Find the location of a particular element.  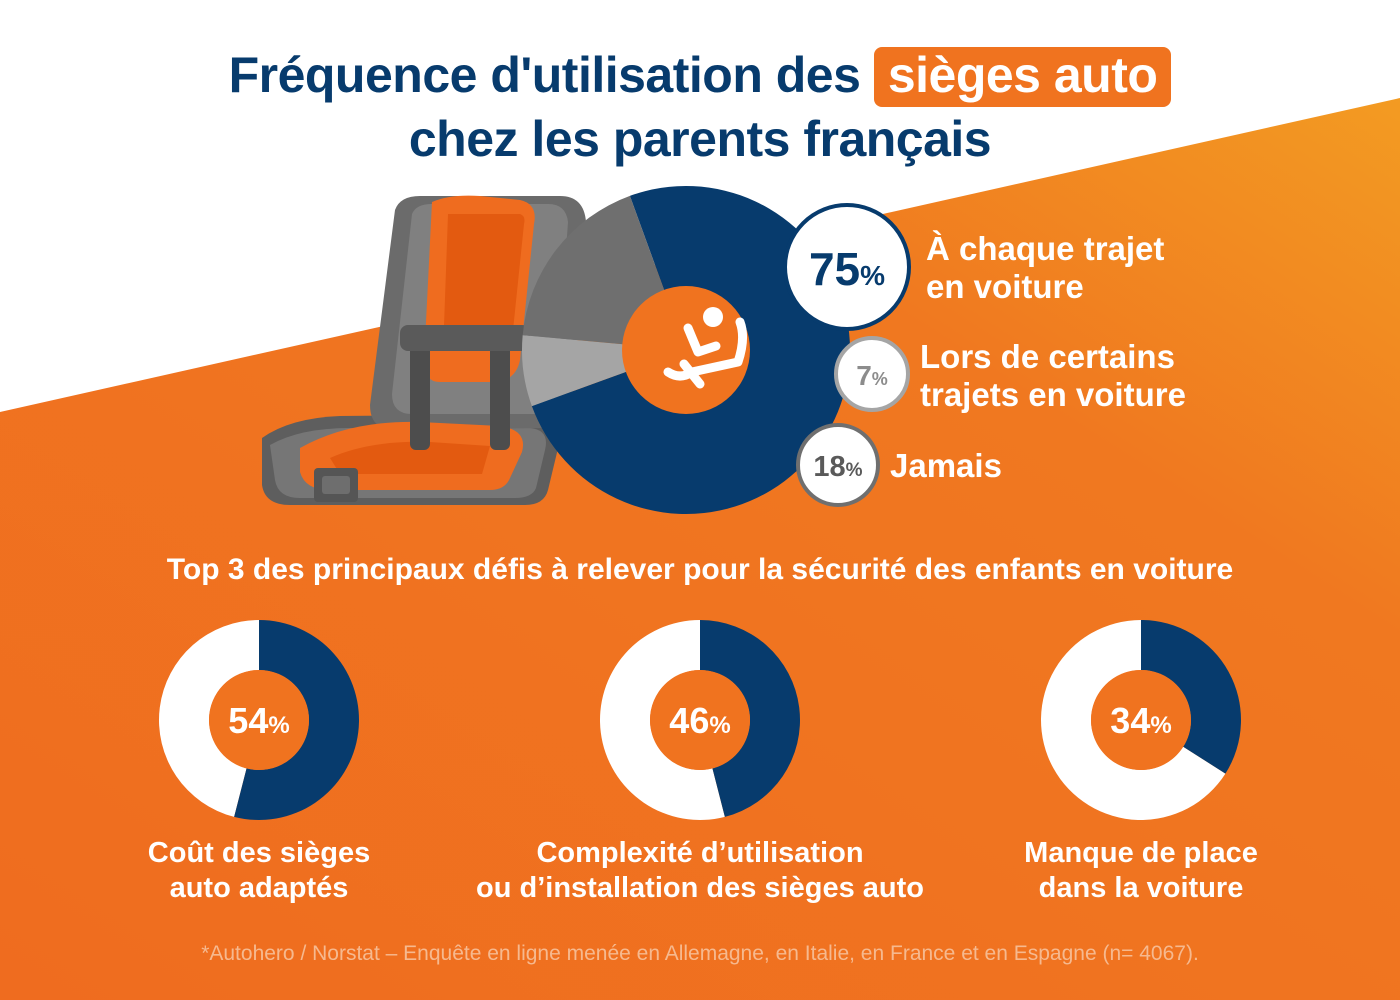

usage-donut is located at coordinates (686, 350).